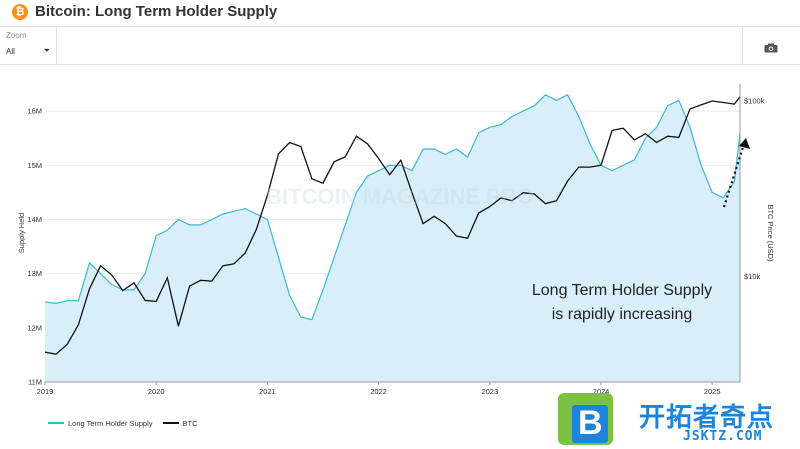 The height and width of the screenshot is (449, 800). I want to click on zoom-value: All, so click(10, 51).